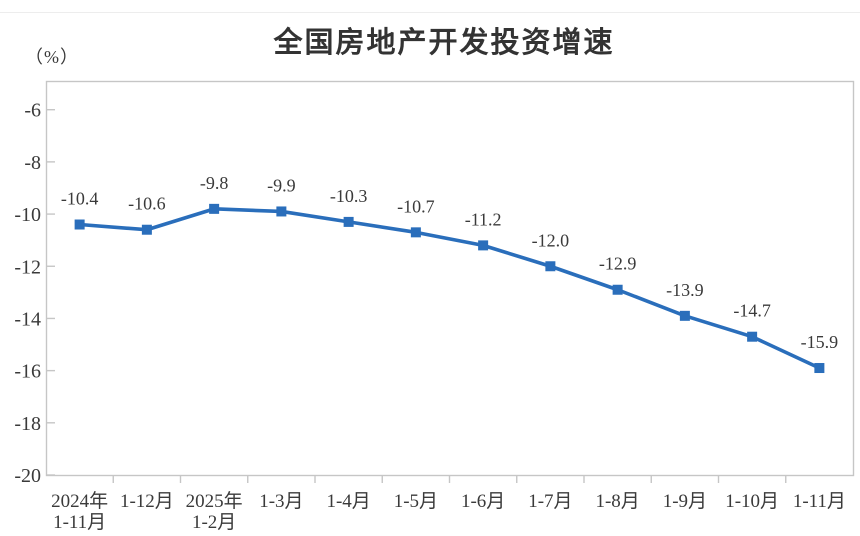 Image resolution: width=860 pixels, height=536 pixels. I want to click on data-point-label: -9.8, so click(214, 183).